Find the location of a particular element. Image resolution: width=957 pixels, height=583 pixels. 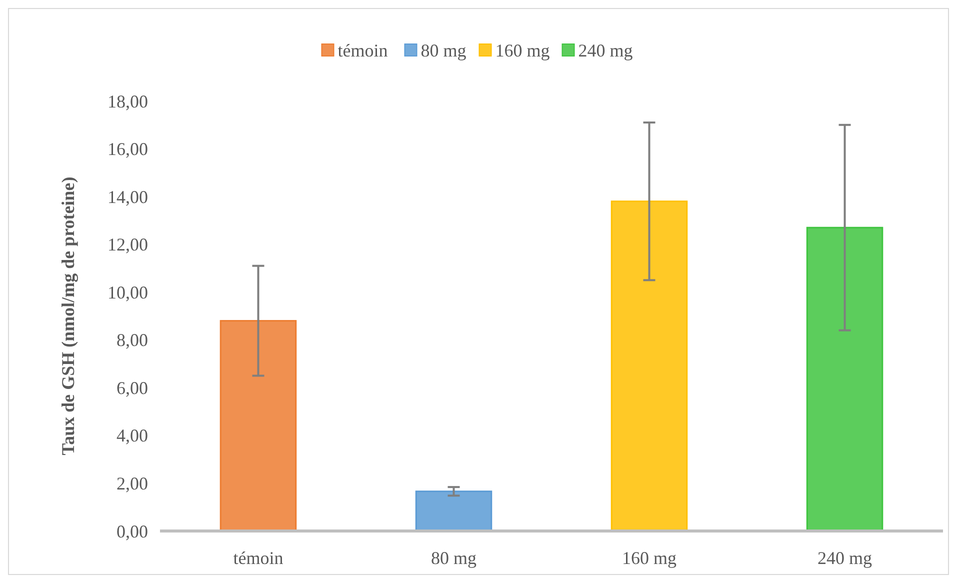

y-tick-label: 4,00 is located at coordinates (132, 436).